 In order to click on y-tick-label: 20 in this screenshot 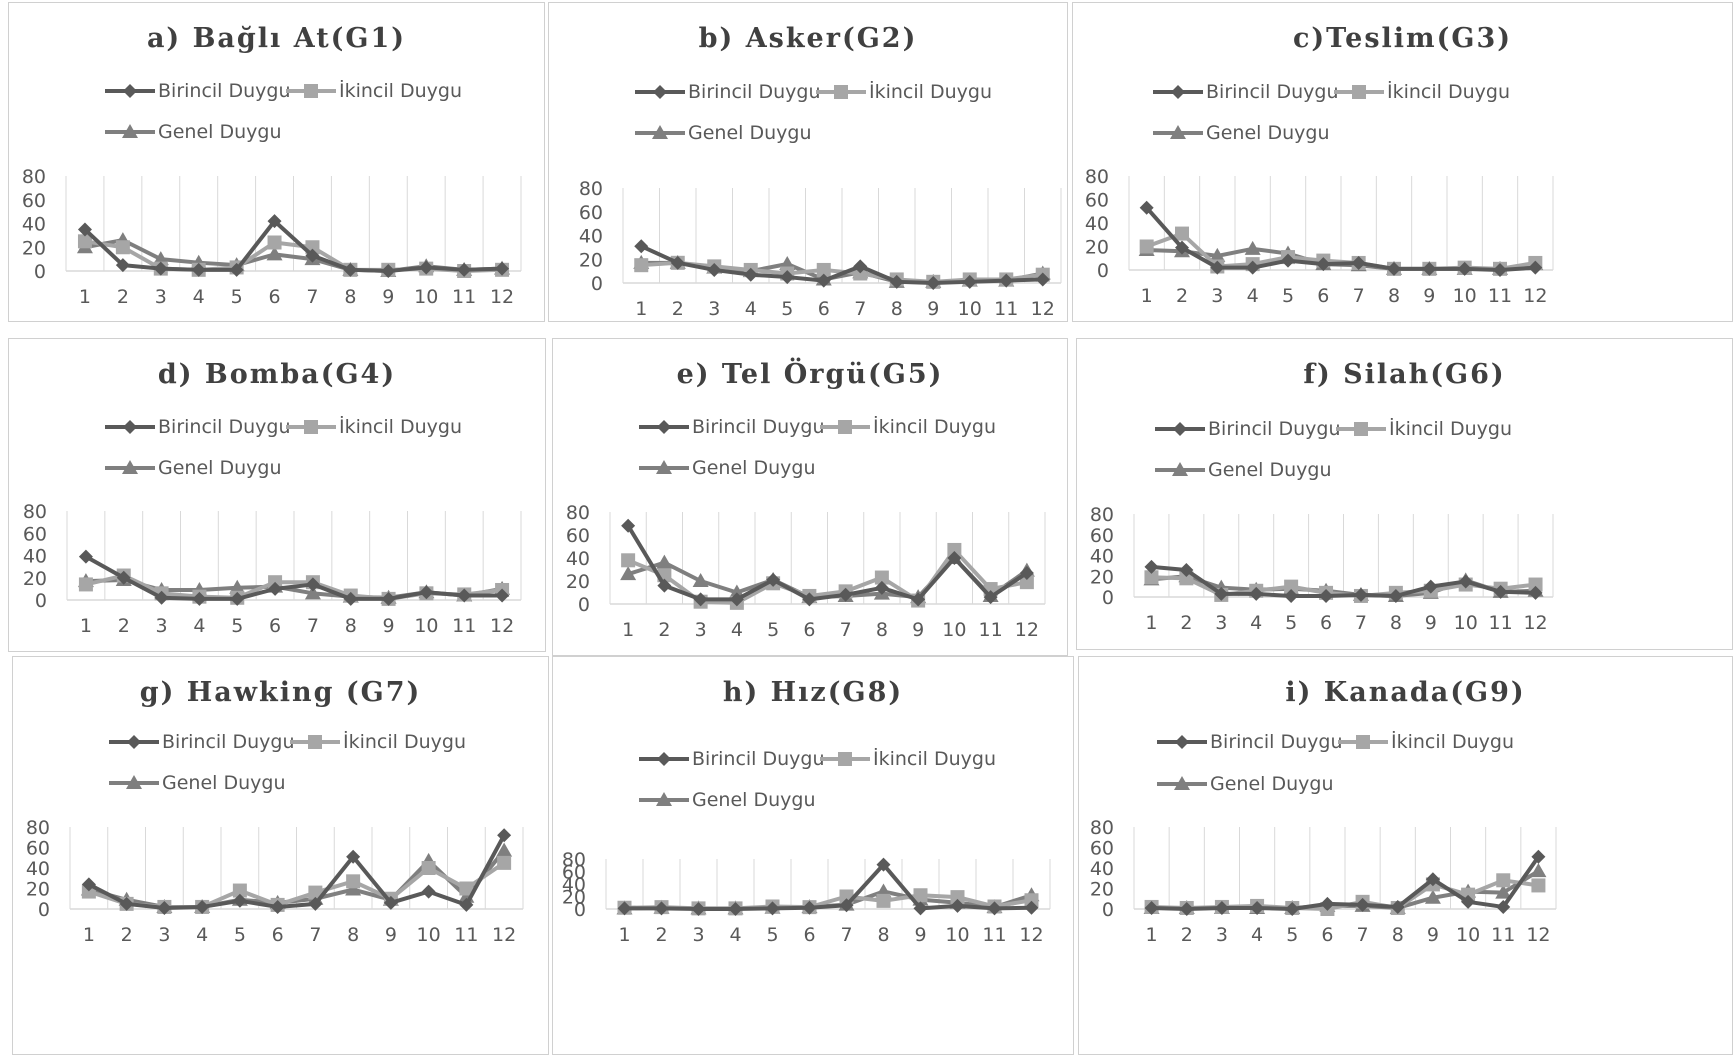, I will do `click(35, 579)`.